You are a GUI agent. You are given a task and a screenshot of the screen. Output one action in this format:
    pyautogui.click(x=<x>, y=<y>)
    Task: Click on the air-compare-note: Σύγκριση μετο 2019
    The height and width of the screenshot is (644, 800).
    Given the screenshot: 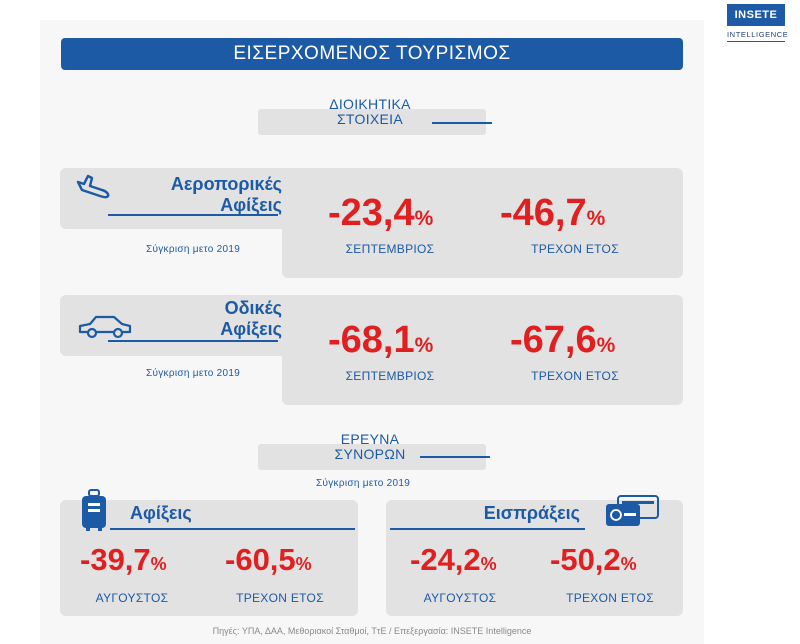 What is the action you would take?
    pyautogui.click(x=193, y=249)
    